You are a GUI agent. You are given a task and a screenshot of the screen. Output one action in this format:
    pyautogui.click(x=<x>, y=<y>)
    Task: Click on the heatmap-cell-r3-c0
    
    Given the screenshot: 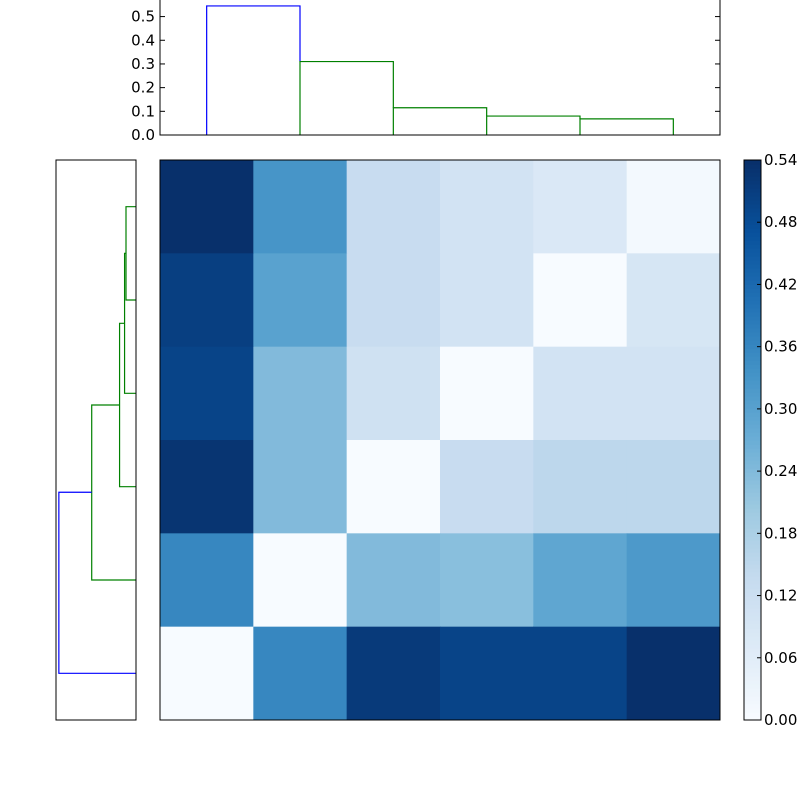 What is the action you would take?
    pyautogui.click(x=207, y=487)
    